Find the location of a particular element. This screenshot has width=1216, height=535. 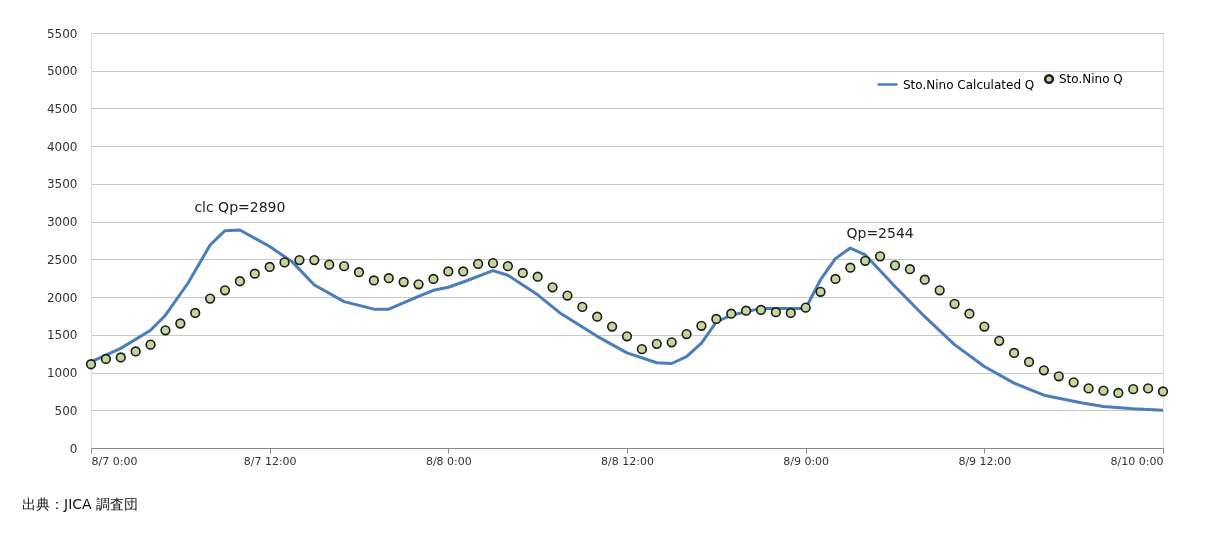

y-tick-label: 3500 is located at coordinates (62, 184).